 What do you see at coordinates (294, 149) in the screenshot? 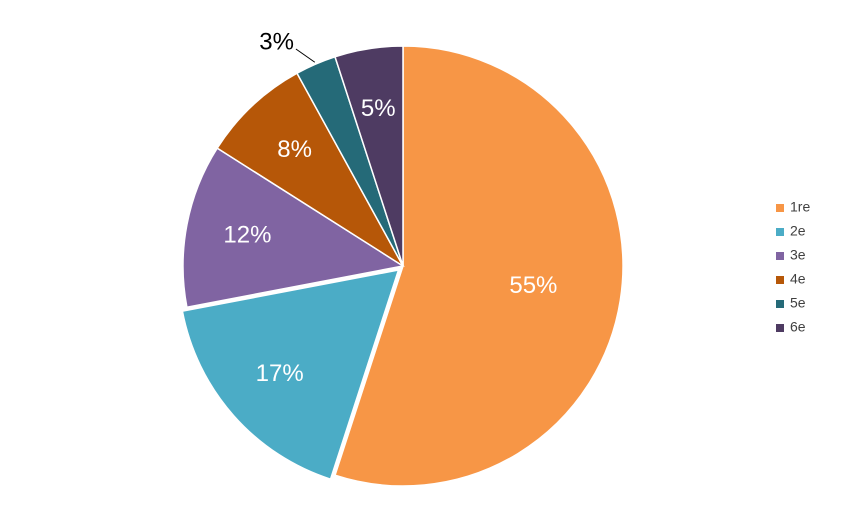
I see `data-label: 8%` at bounding box center [294, 149].